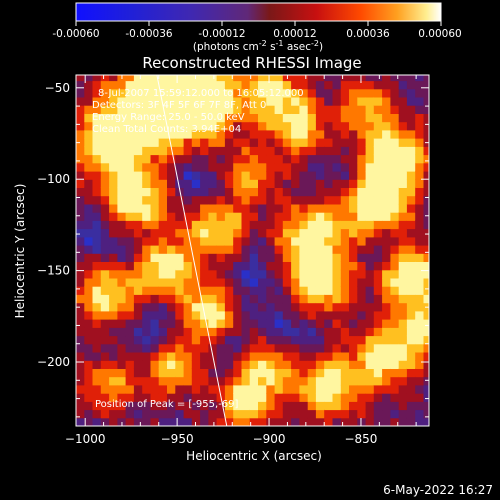 This screenshot has width=500, height=500. What do you see at coordinates (221, 34) in the screenshot?
I see `colorbar-tick-label: -0.00012` at bounding box center [221, 34].